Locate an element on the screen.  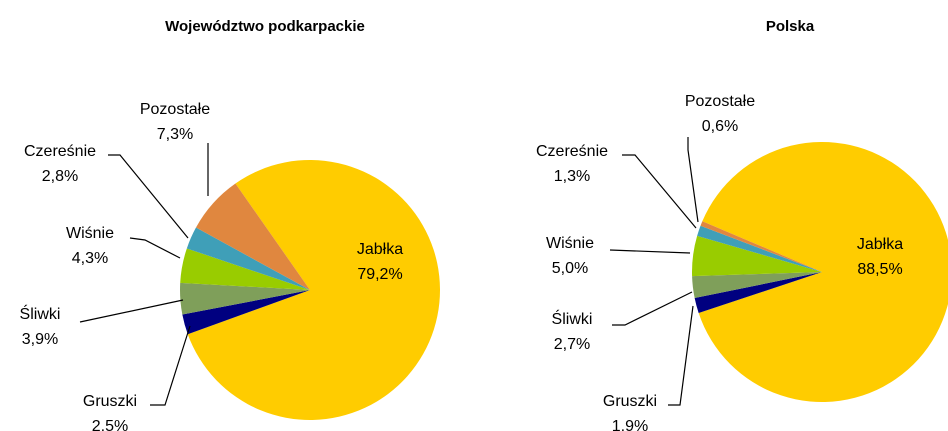
slice-value-label: 1,3% is located at coordinates (572, 176).